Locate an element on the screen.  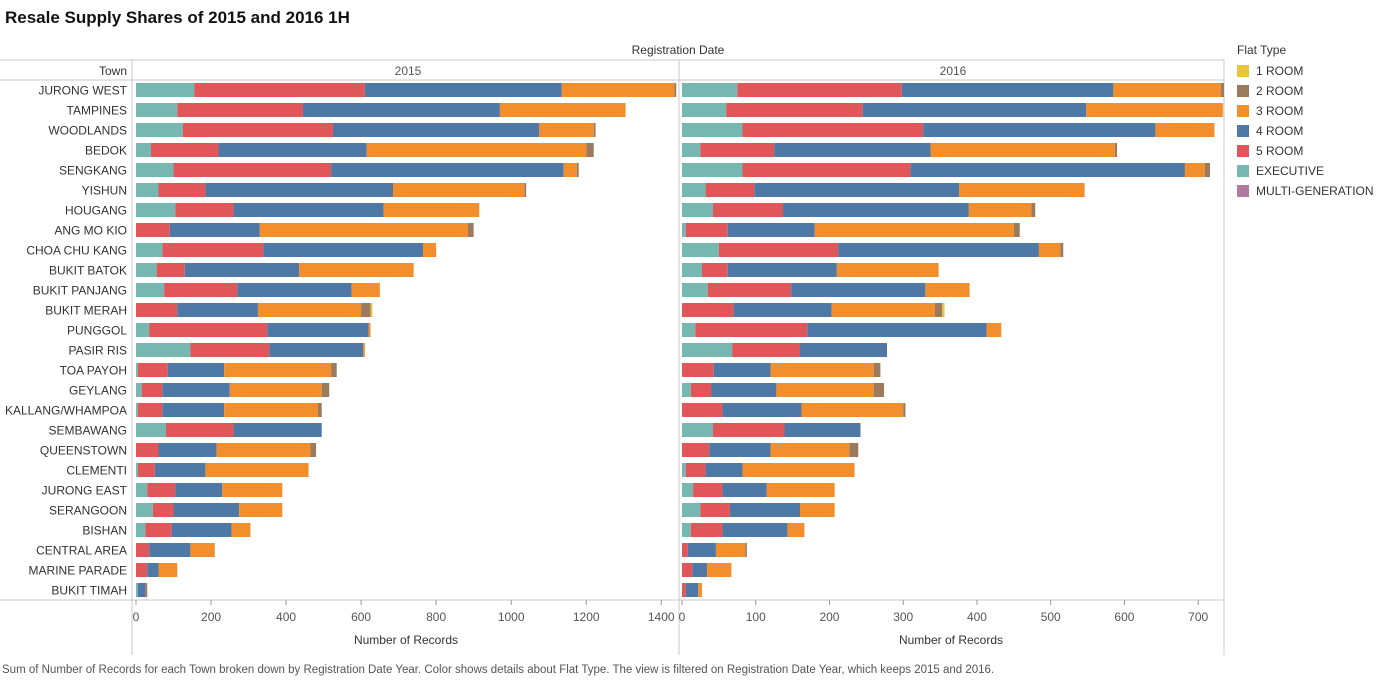
panel-label: 2016 is located at coordinates (953, 71).